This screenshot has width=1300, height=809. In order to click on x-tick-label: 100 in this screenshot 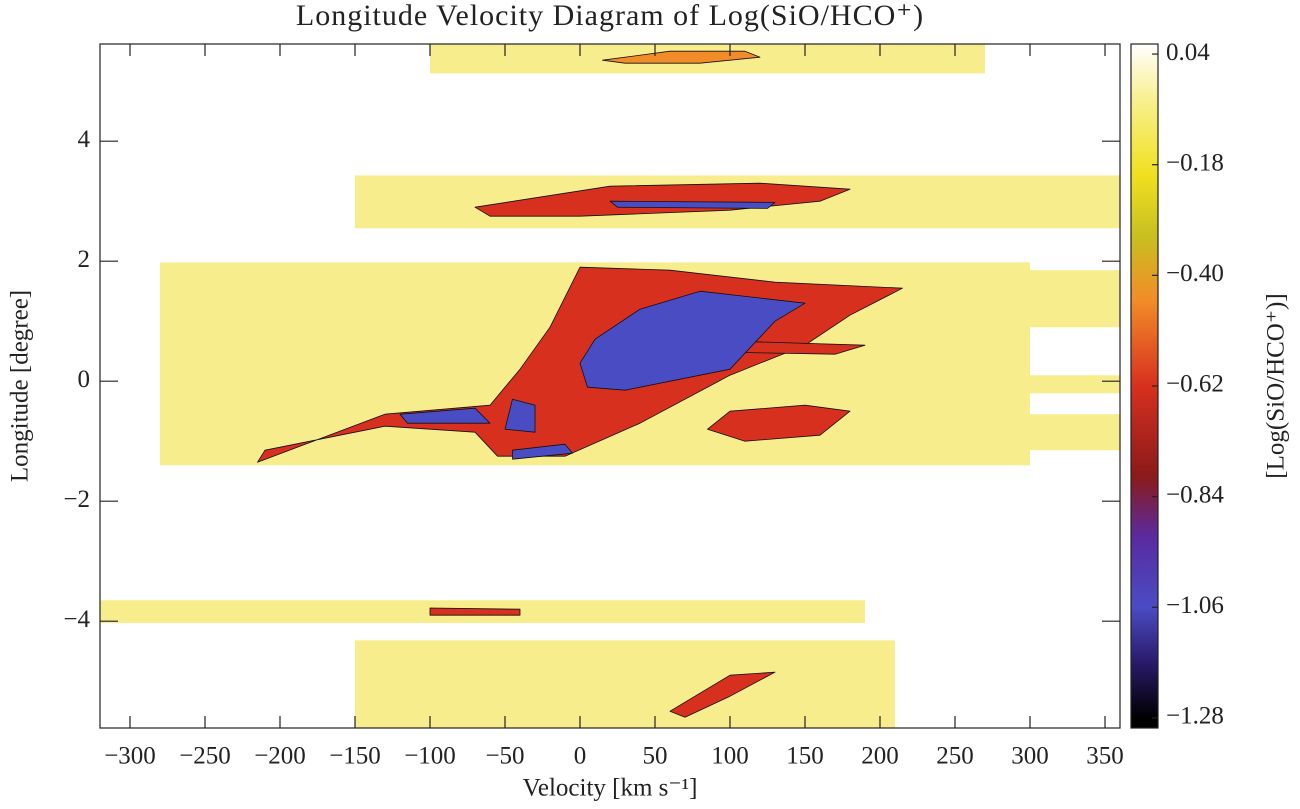, I will do `click(730, 756)`.